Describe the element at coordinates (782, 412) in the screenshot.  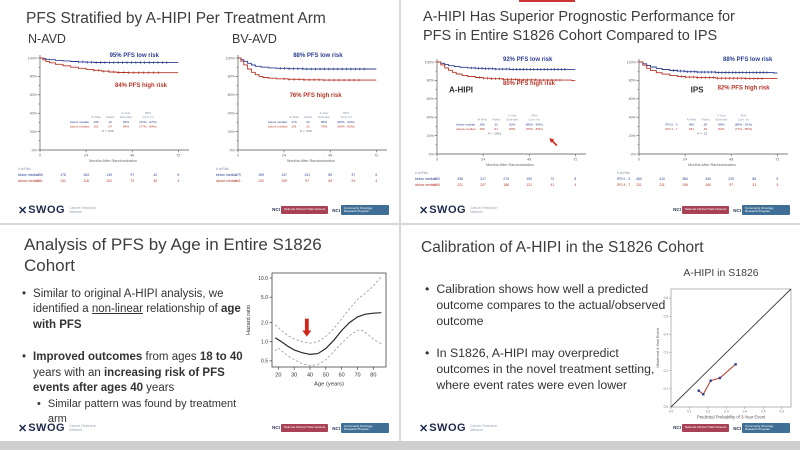
I see `svg-text: 0.6` at that location.